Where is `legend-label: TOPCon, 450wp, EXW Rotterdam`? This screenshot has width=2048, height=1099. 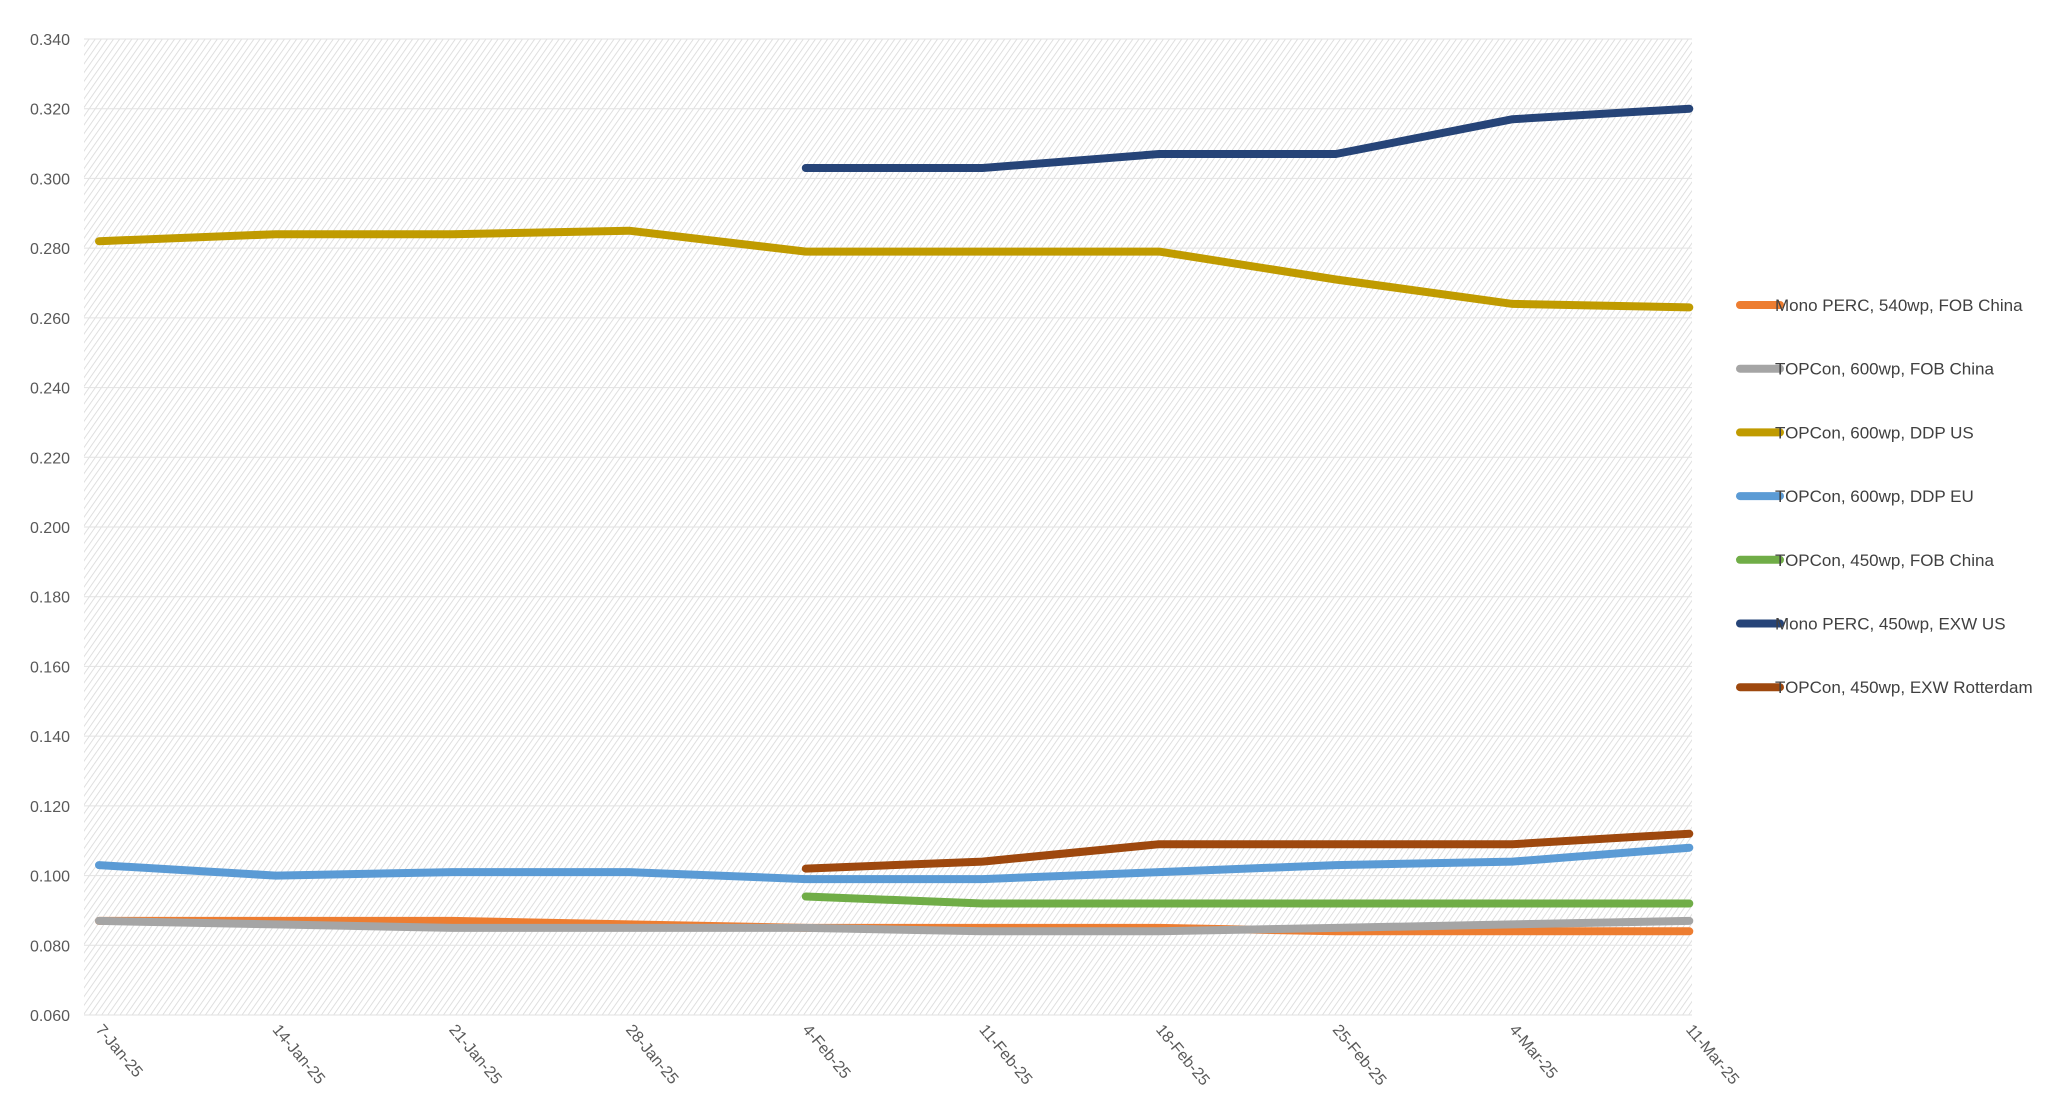
legend-label: TOPCon, 450wp, EXW Rotterdam is located at coordinates (1904, 687).